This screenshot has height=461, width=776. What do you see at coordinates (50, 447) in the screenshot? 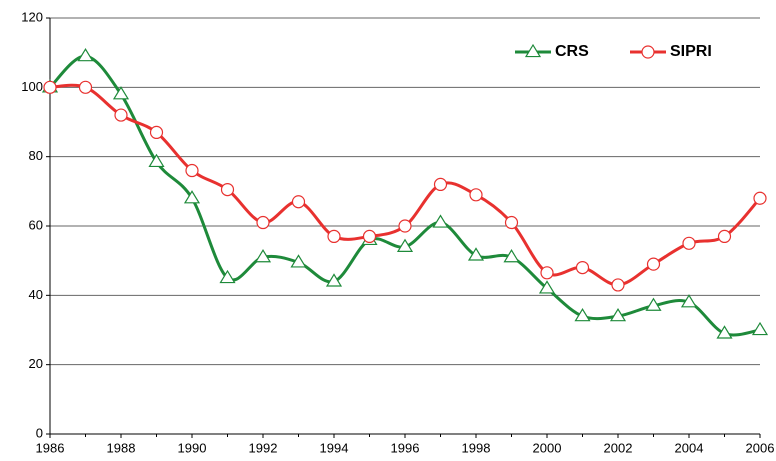
I see `x-tick-label: 1986` at bounding box center [50, 447].